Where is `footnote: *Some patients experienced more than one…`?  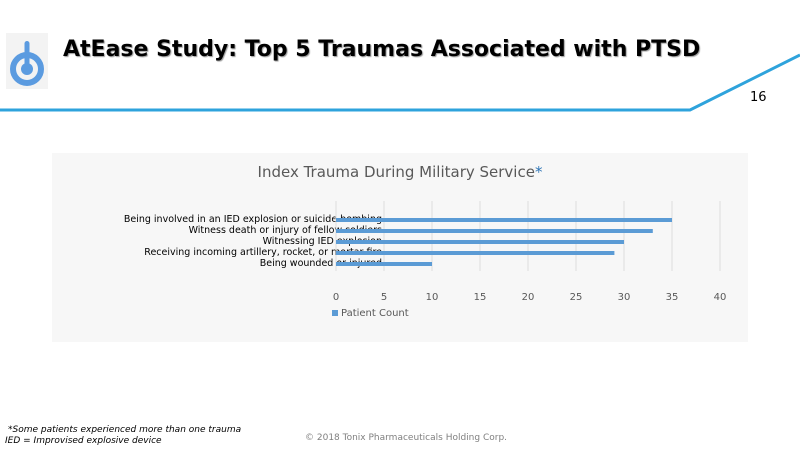
footnote: *Some patients experienced more than one… is located at coordinates (123, 436).